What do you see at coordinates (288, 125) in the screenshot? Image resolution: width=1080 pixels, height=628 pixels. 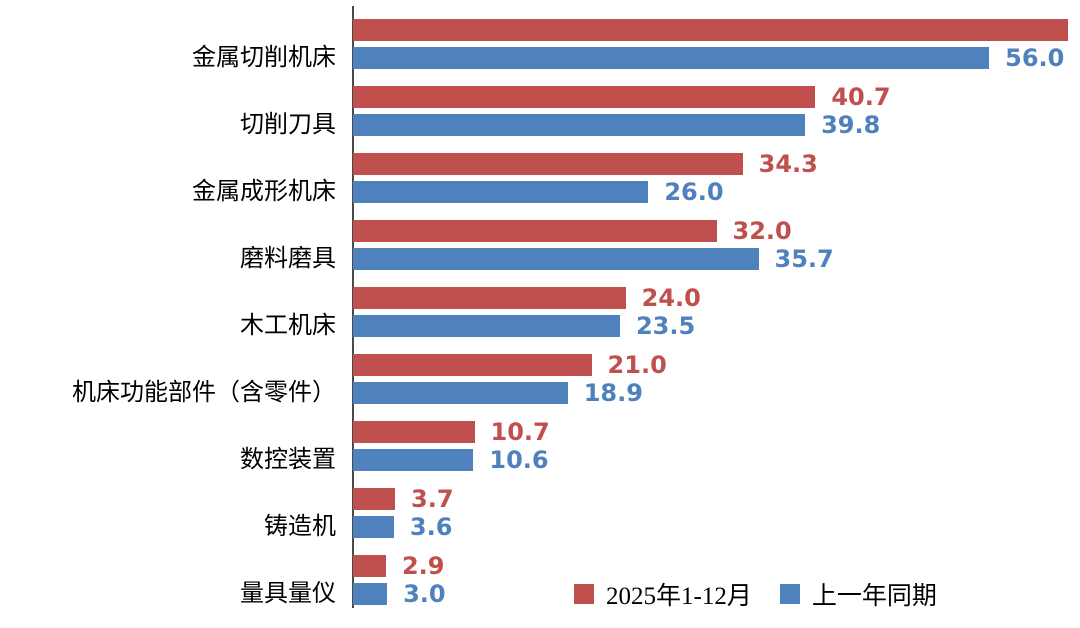 I see `category-label: 切削刀具` at bounding box center [288, 125].